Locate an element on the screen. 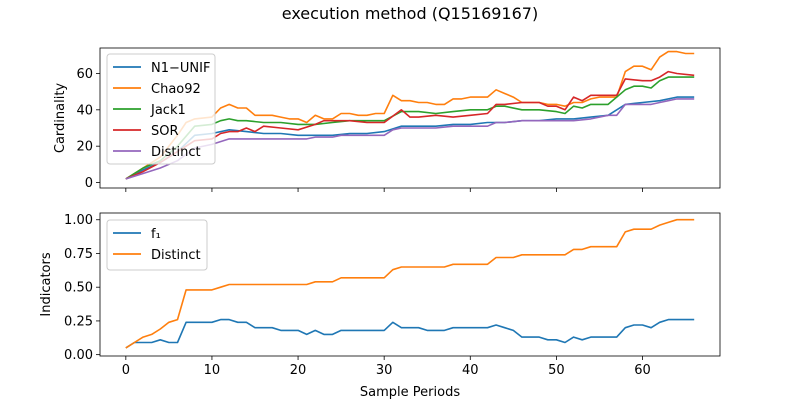 Image resolution: width=800 pixels, height=400 pixels. y-tick-label: 40 is located at coordinates (84, 110).